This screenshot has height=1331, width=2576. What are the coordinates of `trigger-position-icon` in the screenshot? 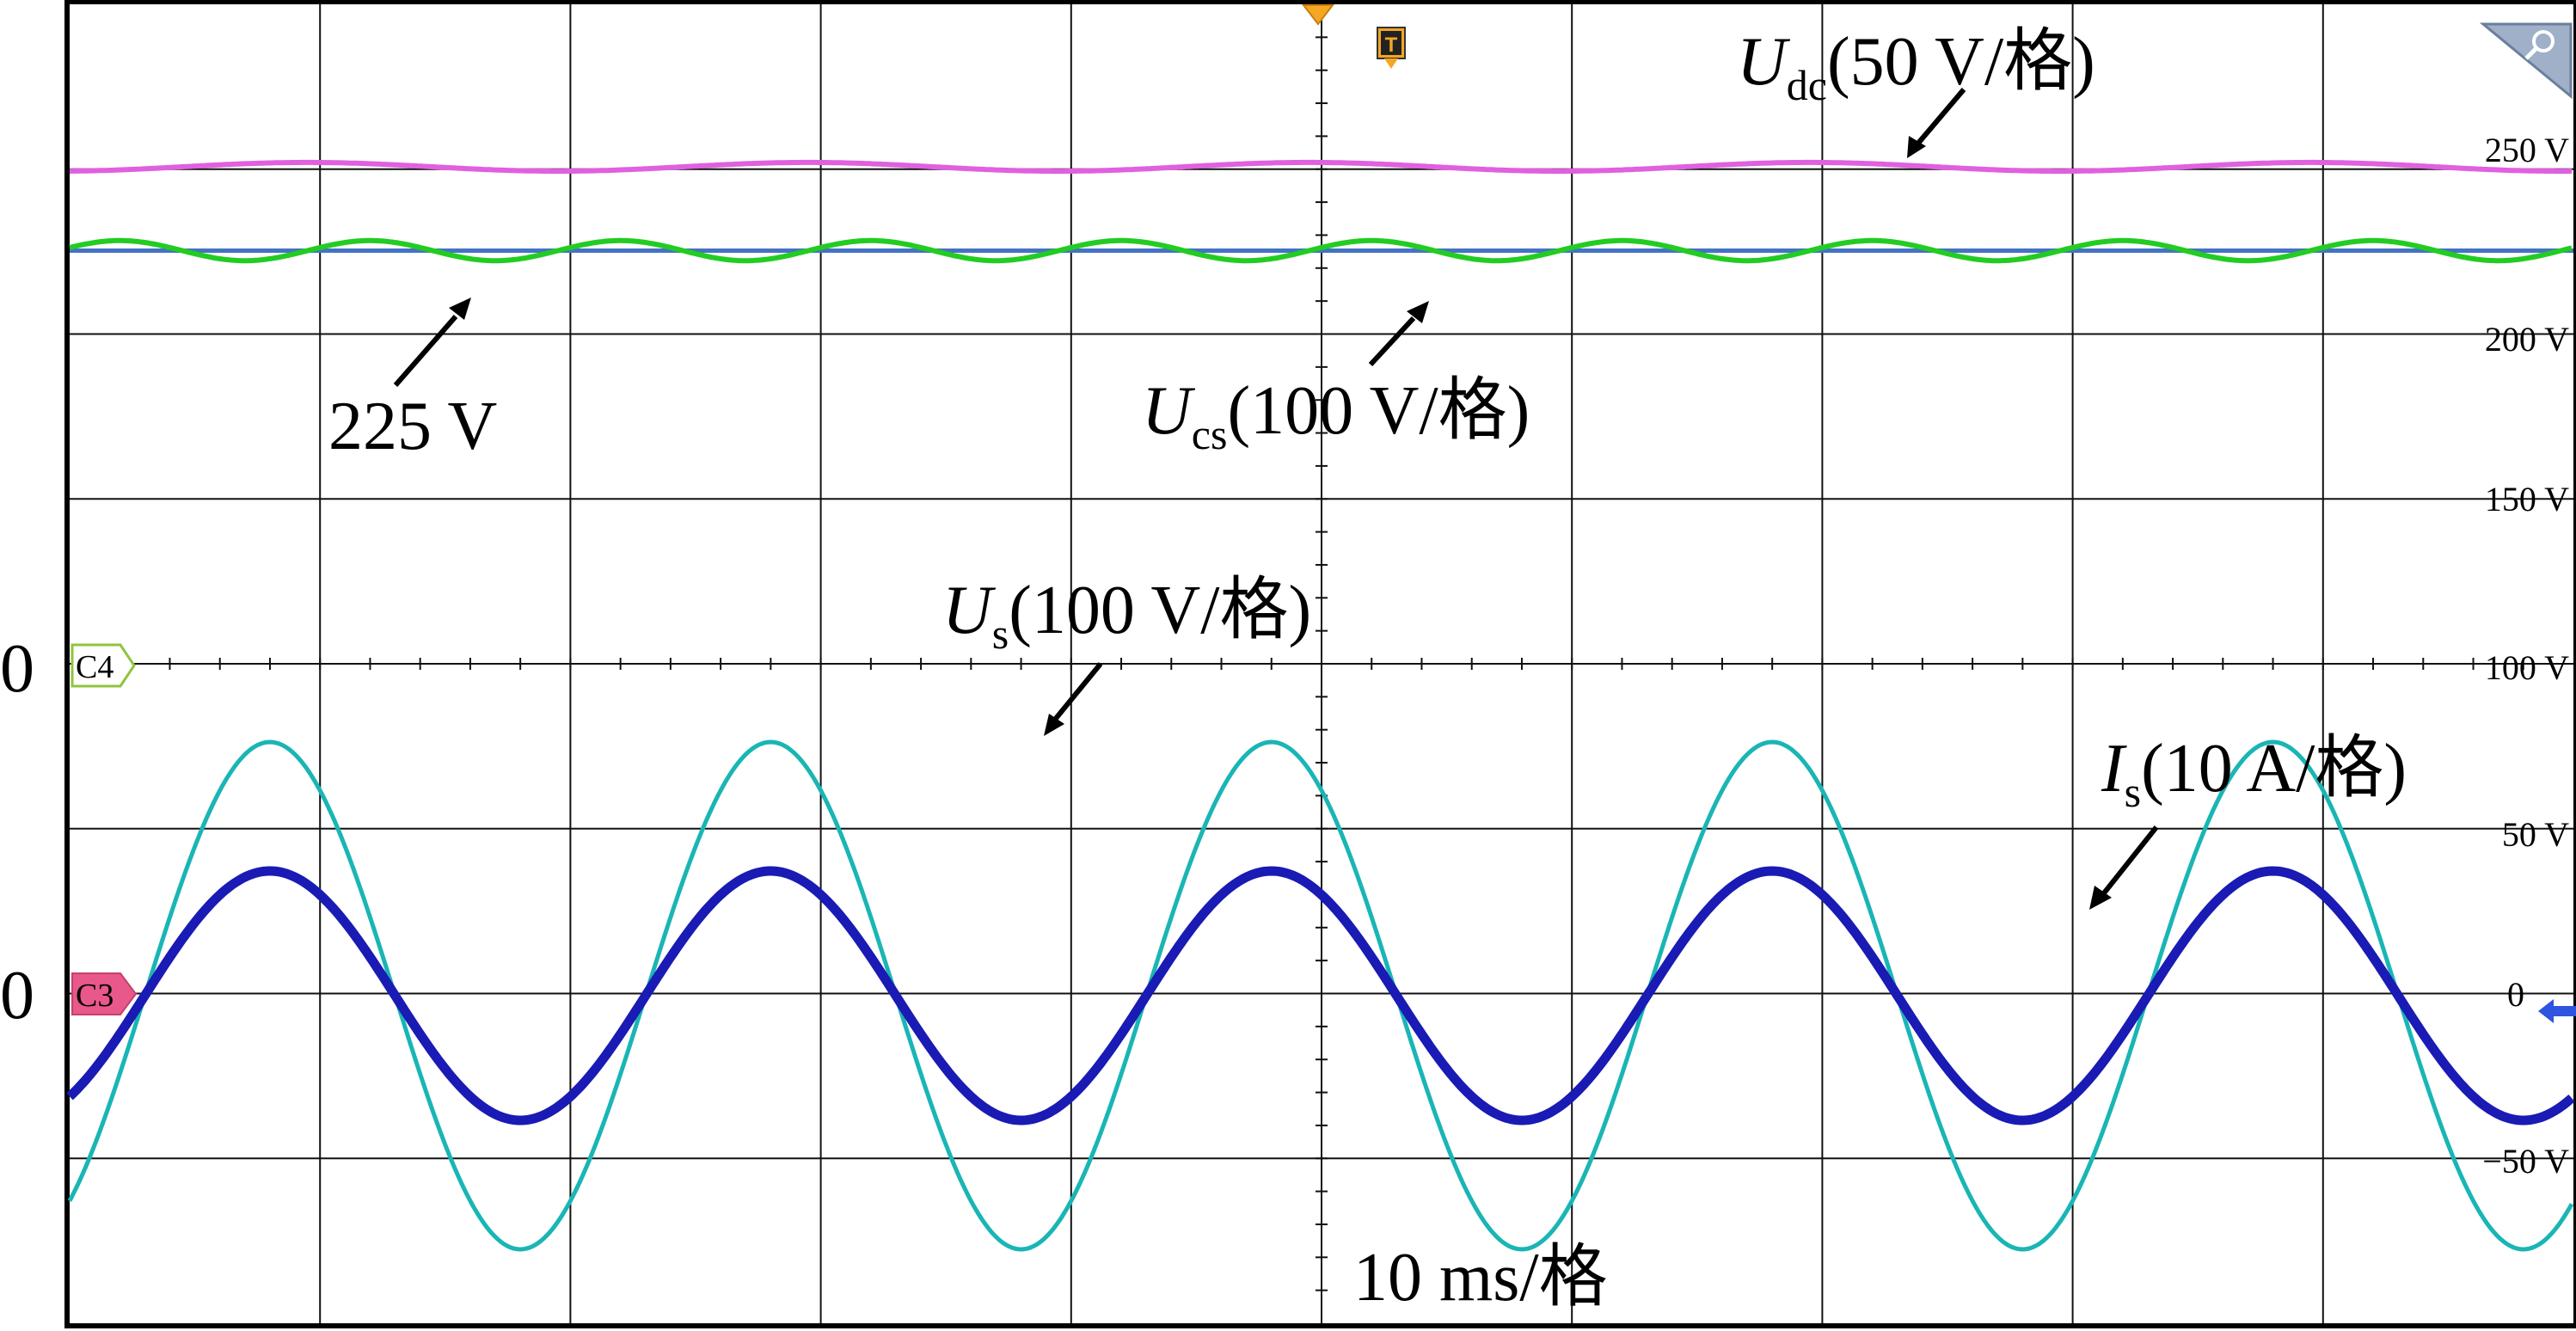 It's located at (1318, 15).